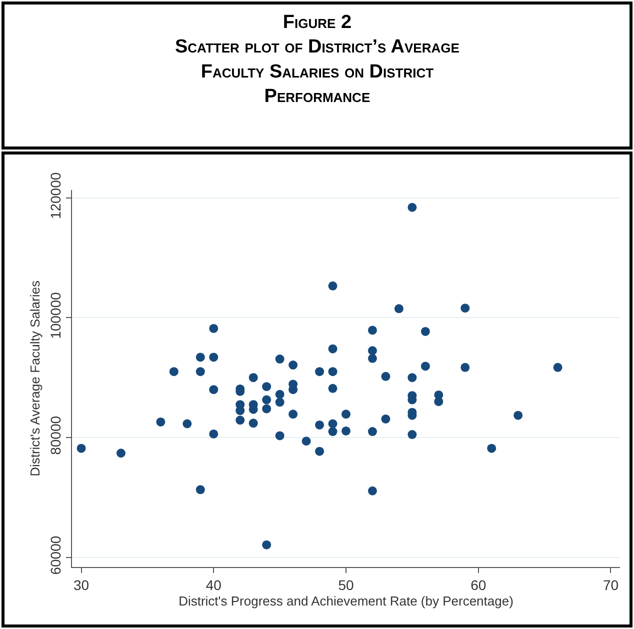 This screenshot has height=629, width=634. I want to click on chart-title: Figure 2, so click(317, 22).